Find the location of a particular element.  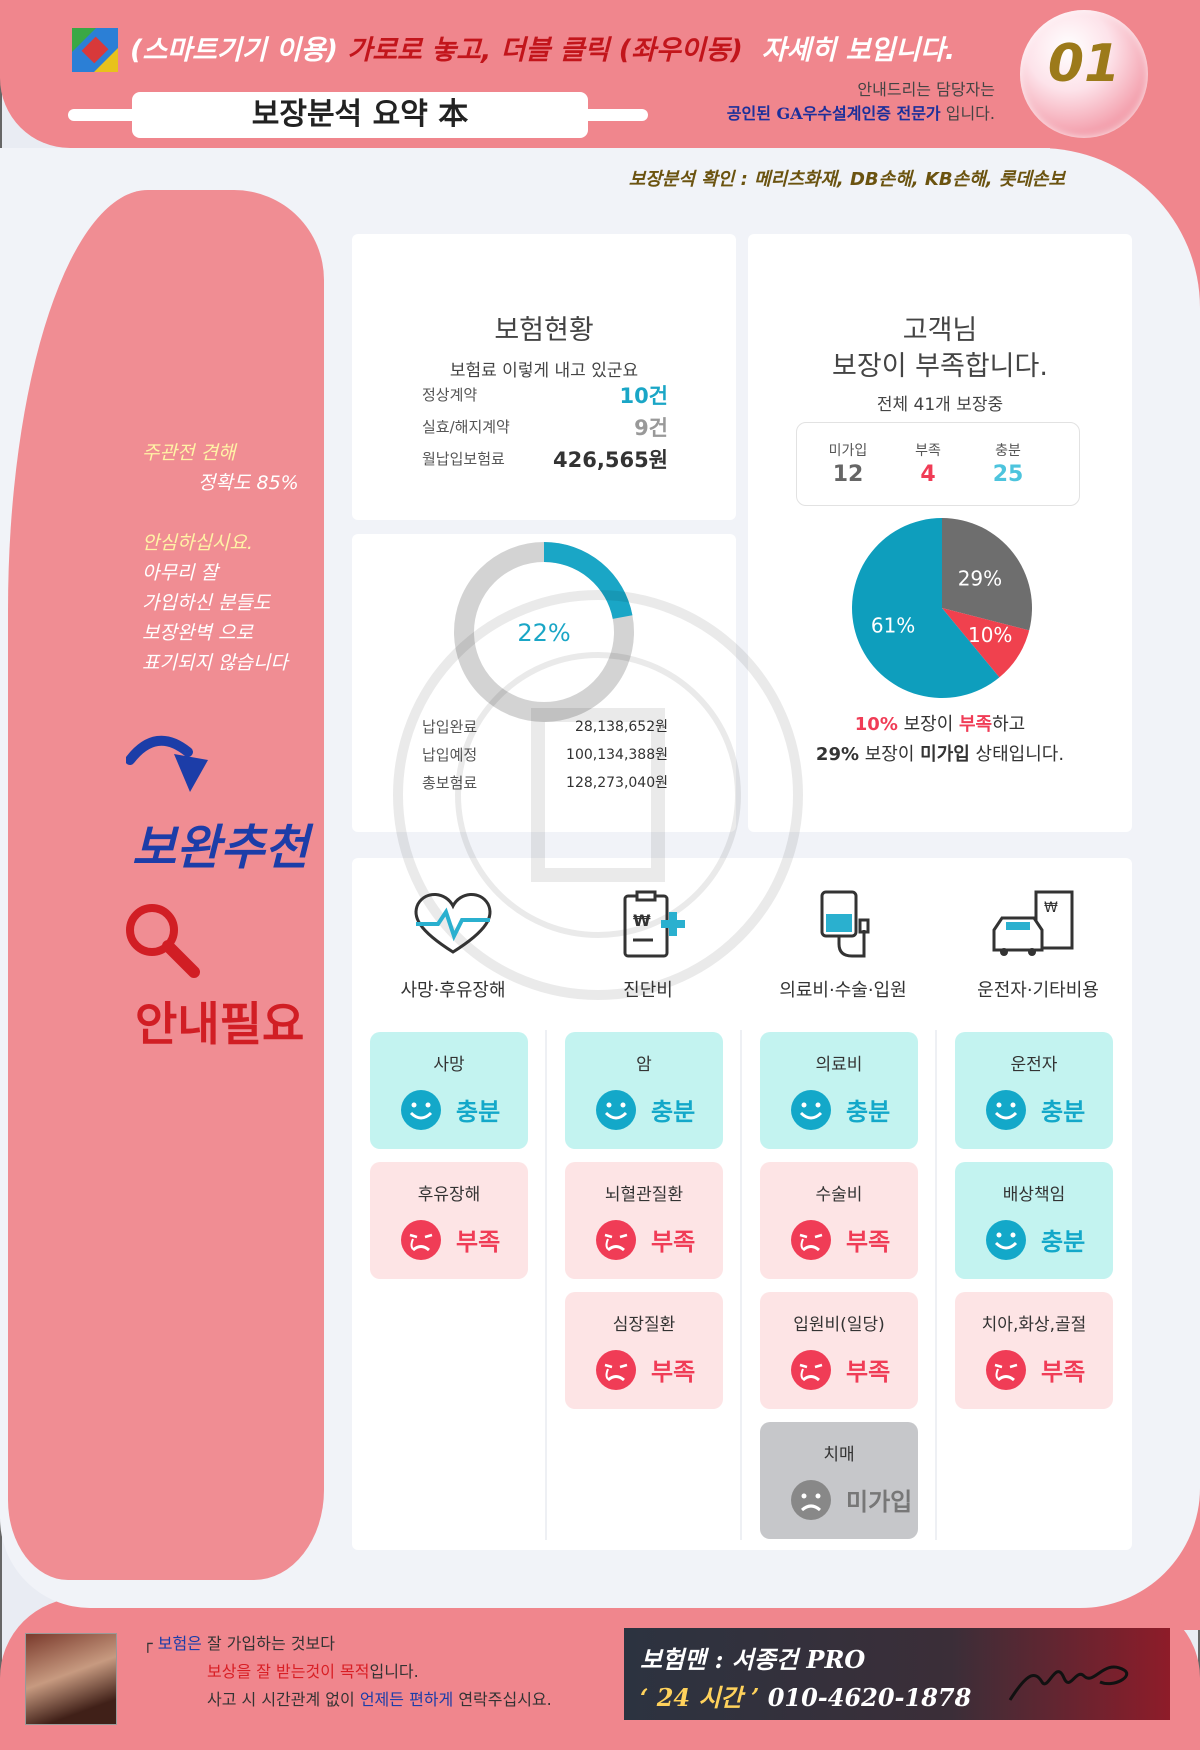

pie-label: 10% is located at coordinates (990, 635).